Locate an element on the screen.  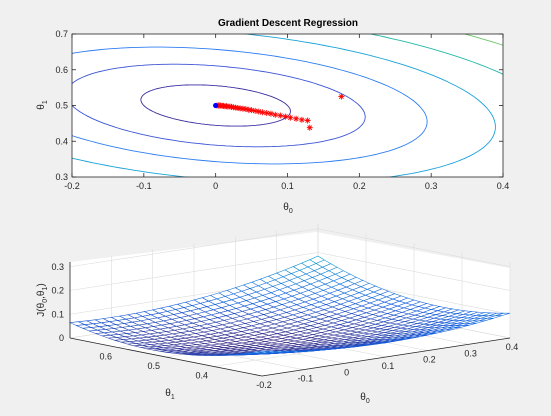
surface-y-label: θ1 is located at coordinates (170, 394).